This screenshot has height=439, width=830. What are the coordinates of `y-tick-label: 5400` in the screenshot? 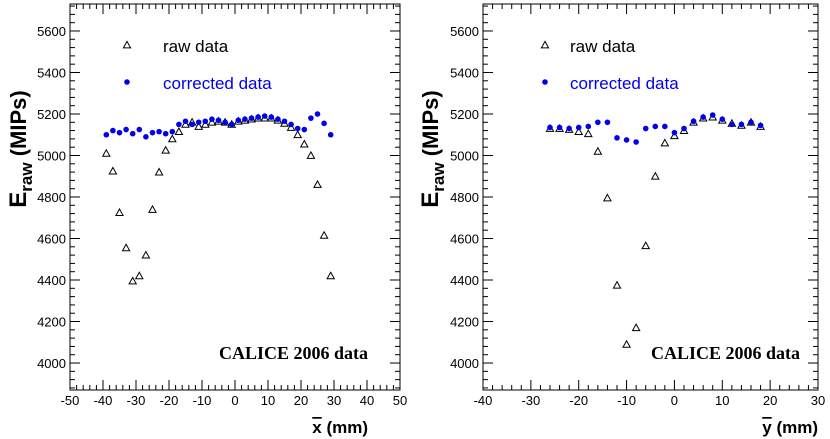 It's located at (51, 72).